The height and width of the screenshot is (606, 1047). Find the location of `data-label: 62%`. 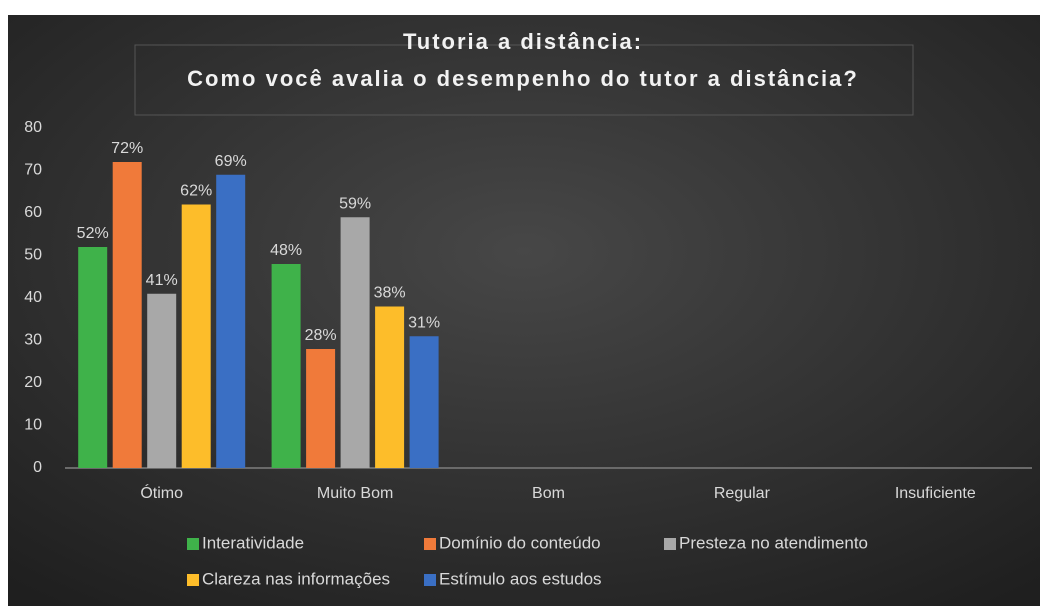

data-label: 62% is located at coordinates (196, 191).